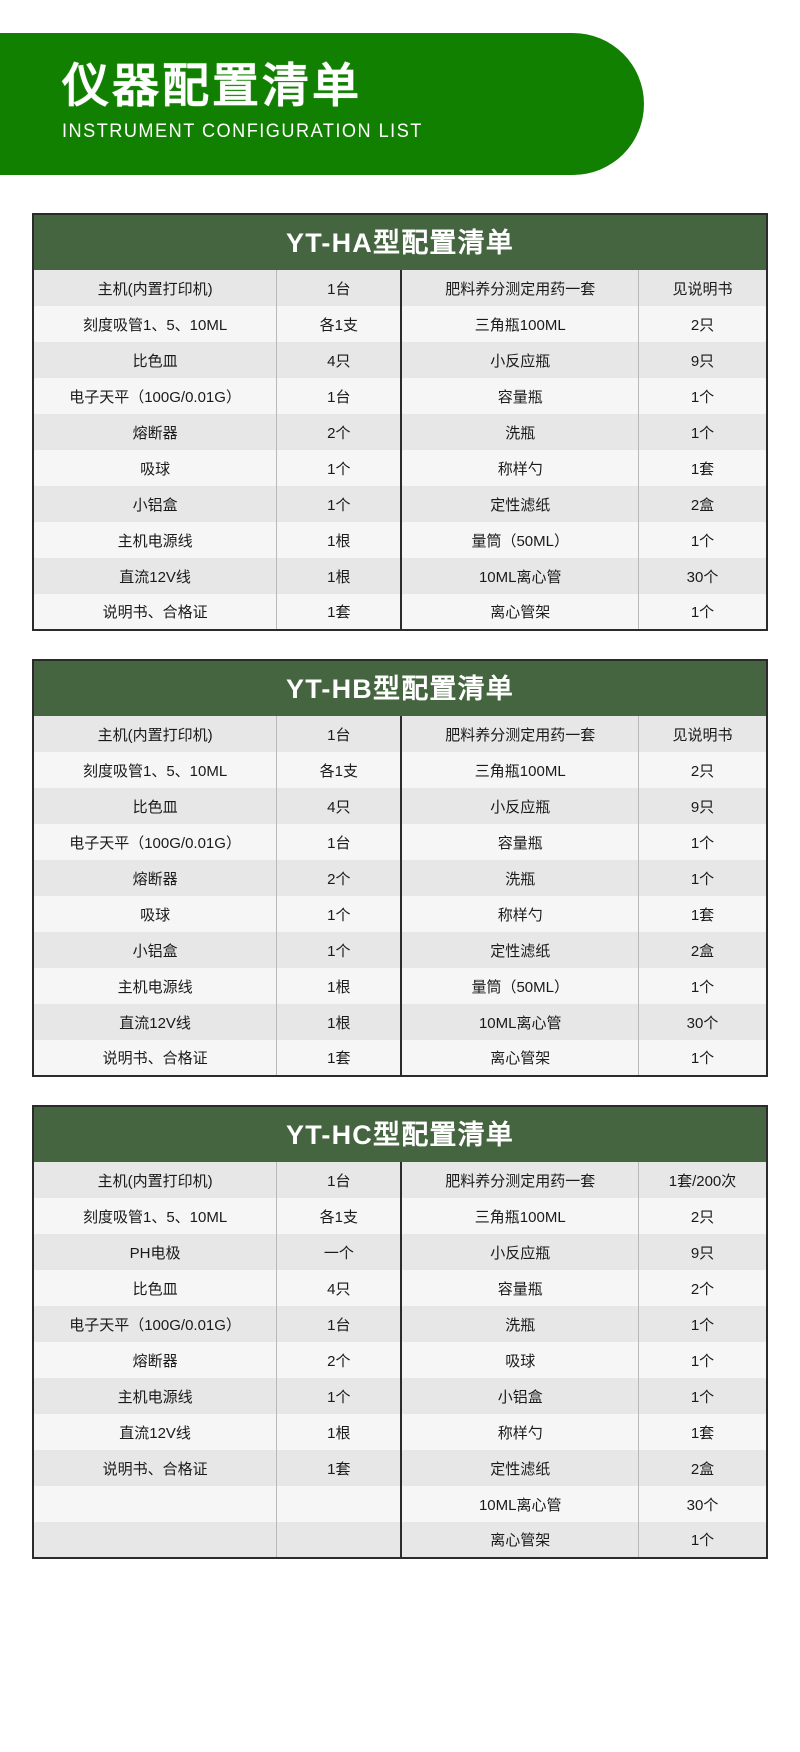 This screenshot has height=1752, width=800. I want to click on item-qty-right: 2个, so click(702, 1288).